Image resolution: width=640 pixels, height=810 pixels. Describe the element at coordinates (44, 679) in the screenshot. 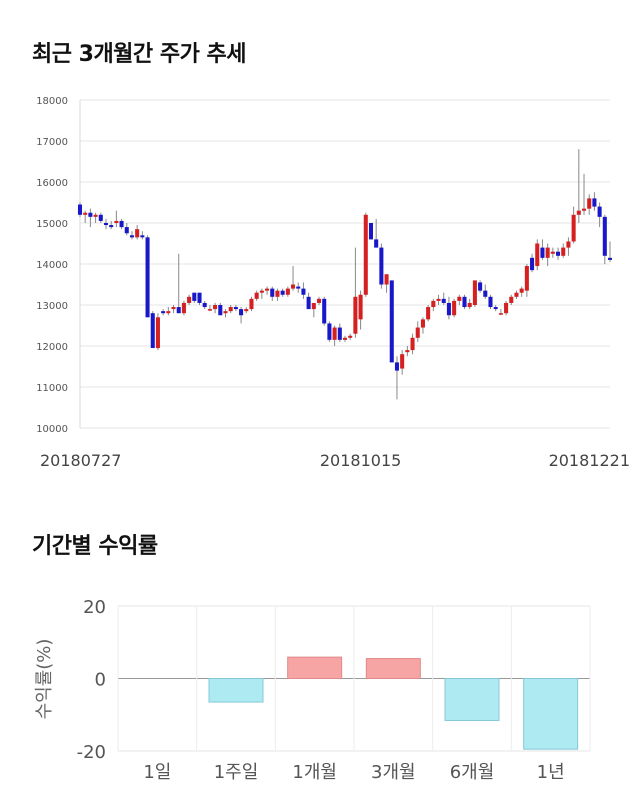

I see `returns-y-axis-label: 수익률(%)` at that location.